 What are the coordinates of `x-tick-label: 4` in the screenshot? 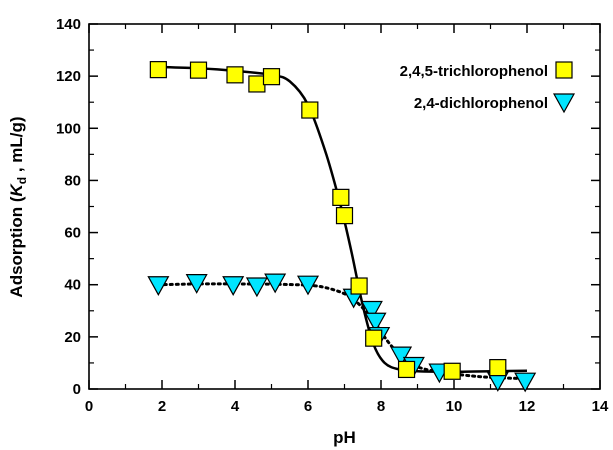 It's located at (235, 406).